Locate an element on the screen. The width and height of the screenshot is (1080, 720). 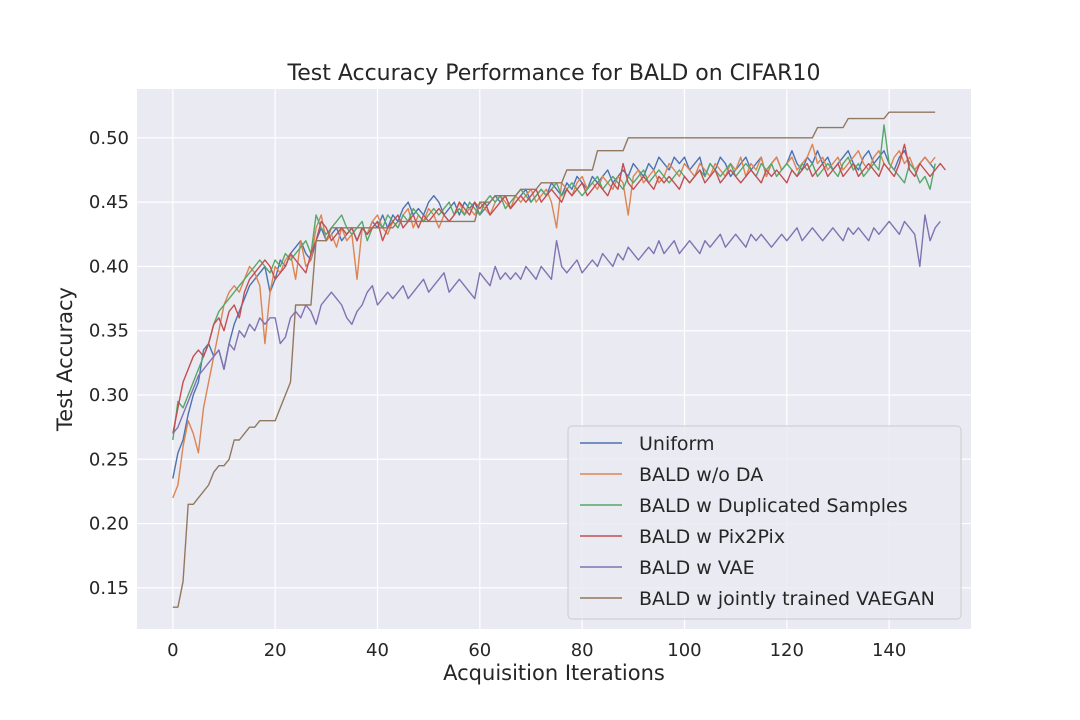
y-tick-label: 0.50 is located at coordinates (109, 138).